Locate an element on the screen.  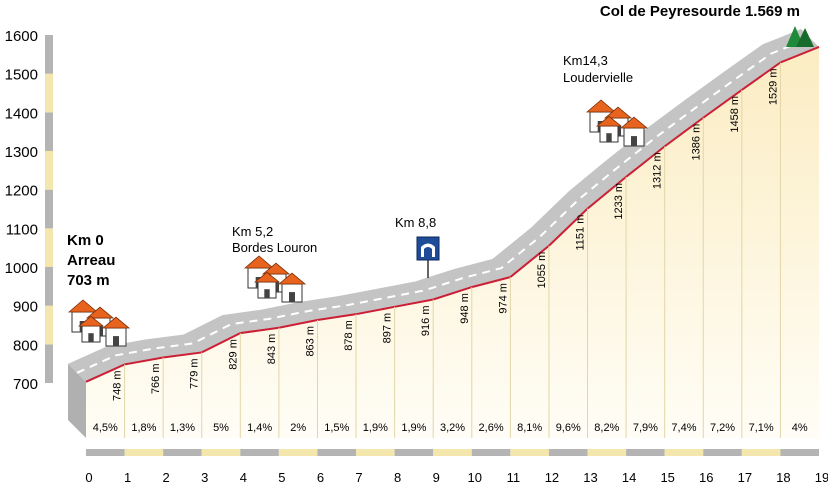
y-tick-label: 1200 is located at coordinates (21, 191).